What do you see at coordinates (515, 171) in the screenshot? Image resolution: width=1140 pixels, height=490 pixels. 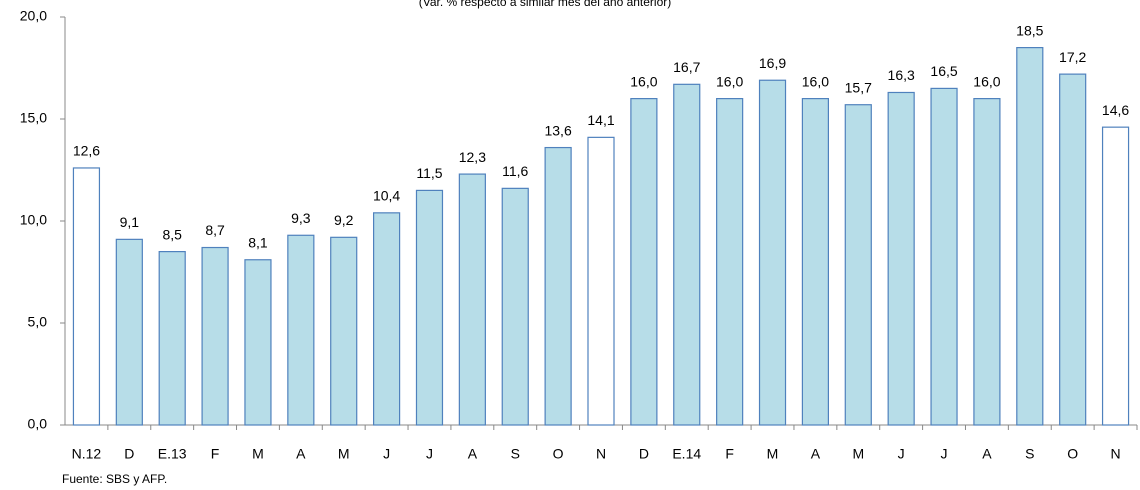 I see `value-label: 11,6` at bounding box center [515, 171].